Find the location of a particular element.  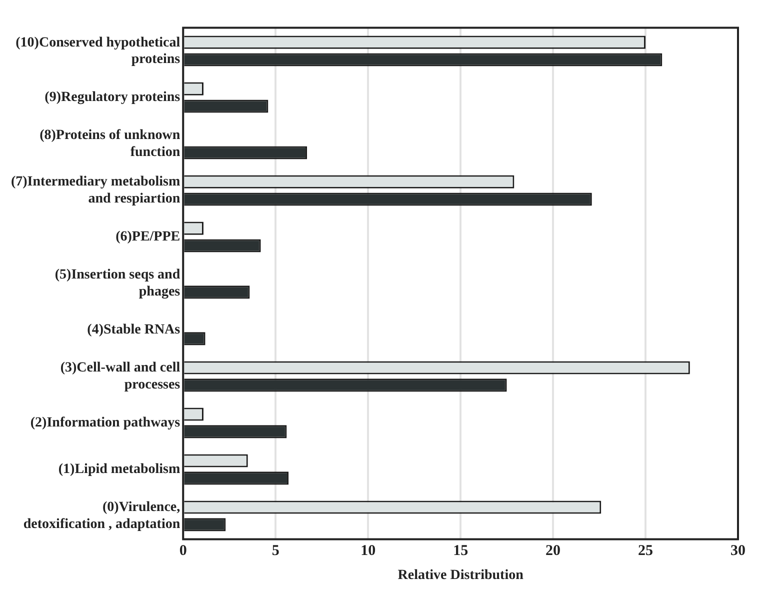

x-tick-label: 20 is located at coordinates (553, 551).